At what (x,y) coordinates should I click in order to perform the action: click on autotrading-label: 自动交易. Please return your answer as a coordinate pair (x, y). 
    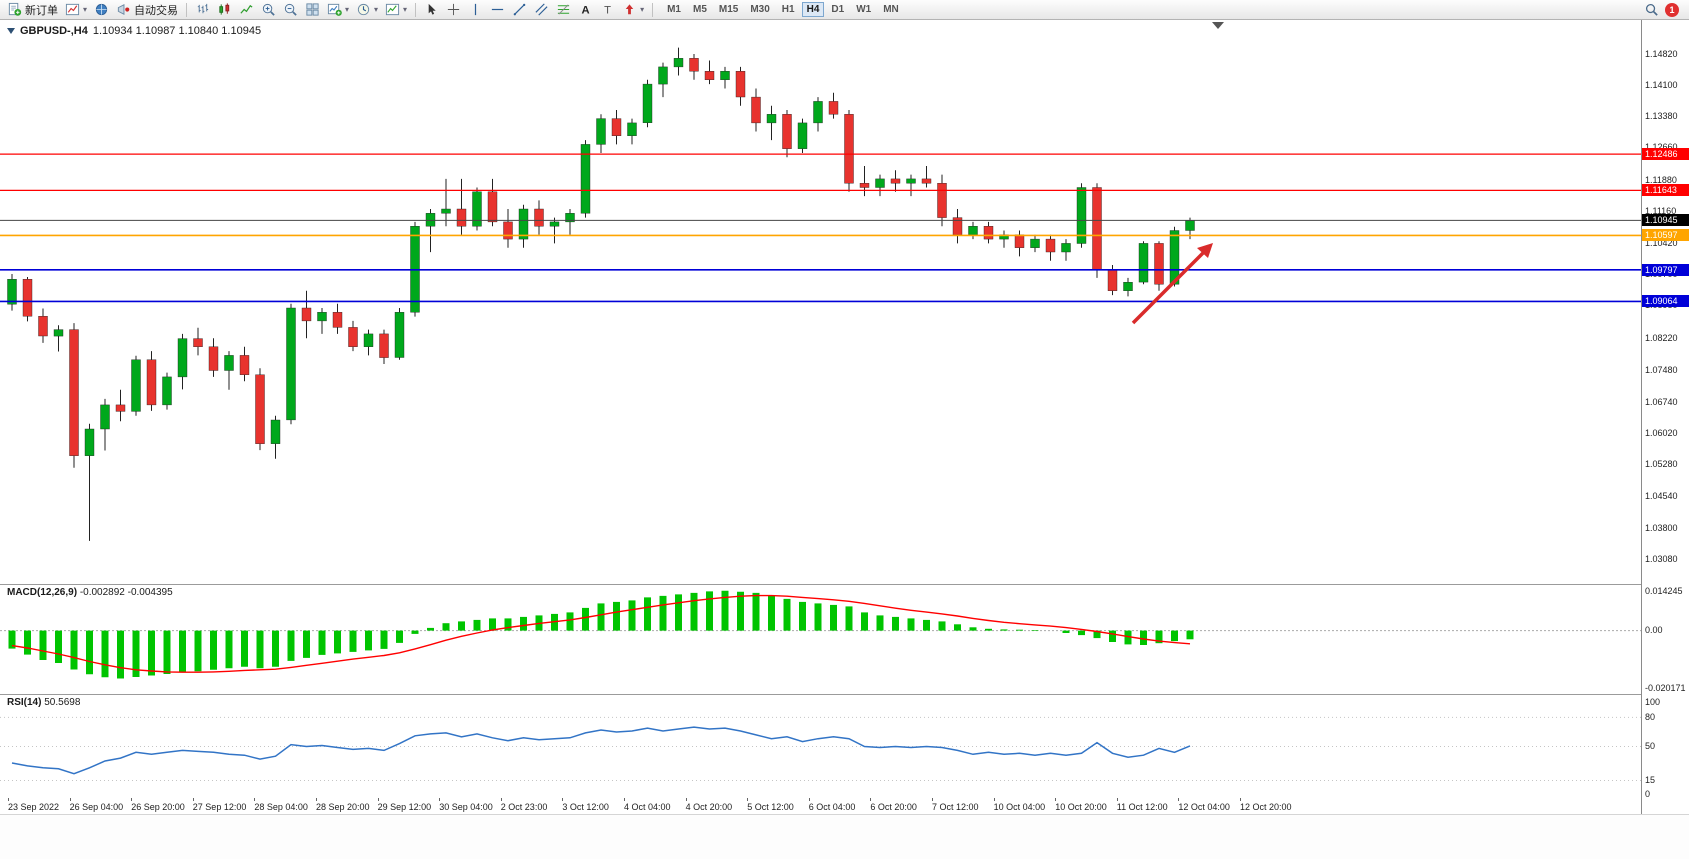
    Looking at the image, I should click on (156, 10).